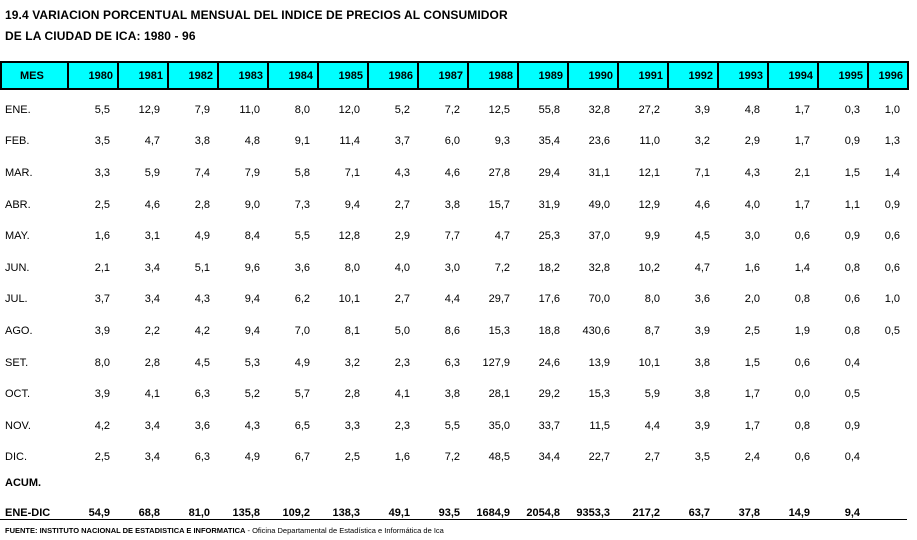  What do you see at coordinates (202, 330) in the screenshot?
I see `table-cell: 4,2` at bounding box center [202, 330].